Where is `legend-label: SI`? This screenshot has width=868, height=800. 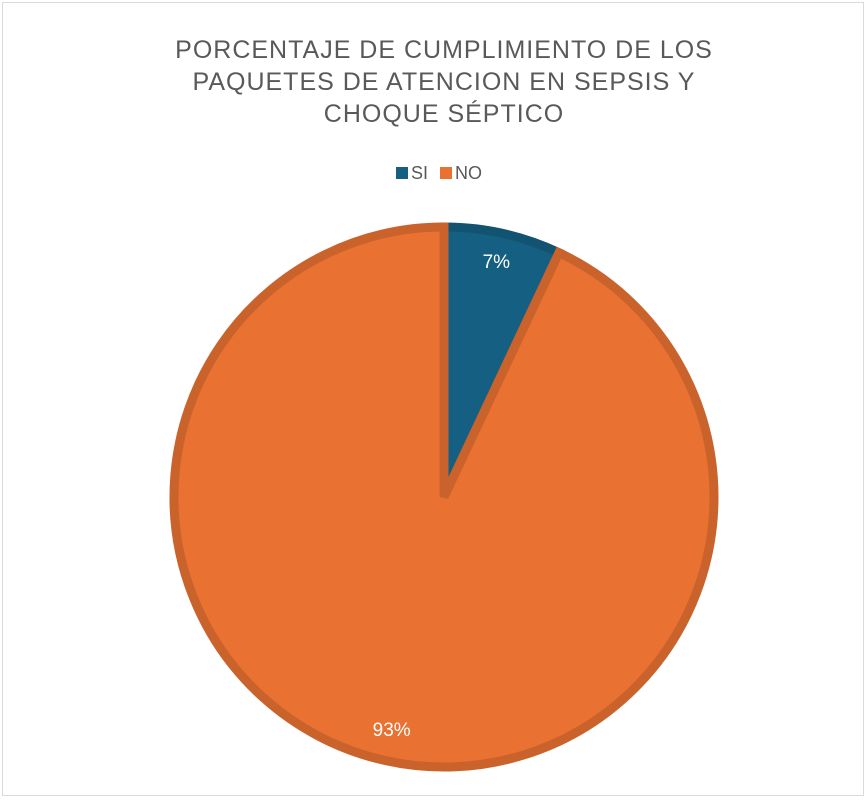 legend-label: SI is located at coordinates (419, 173).